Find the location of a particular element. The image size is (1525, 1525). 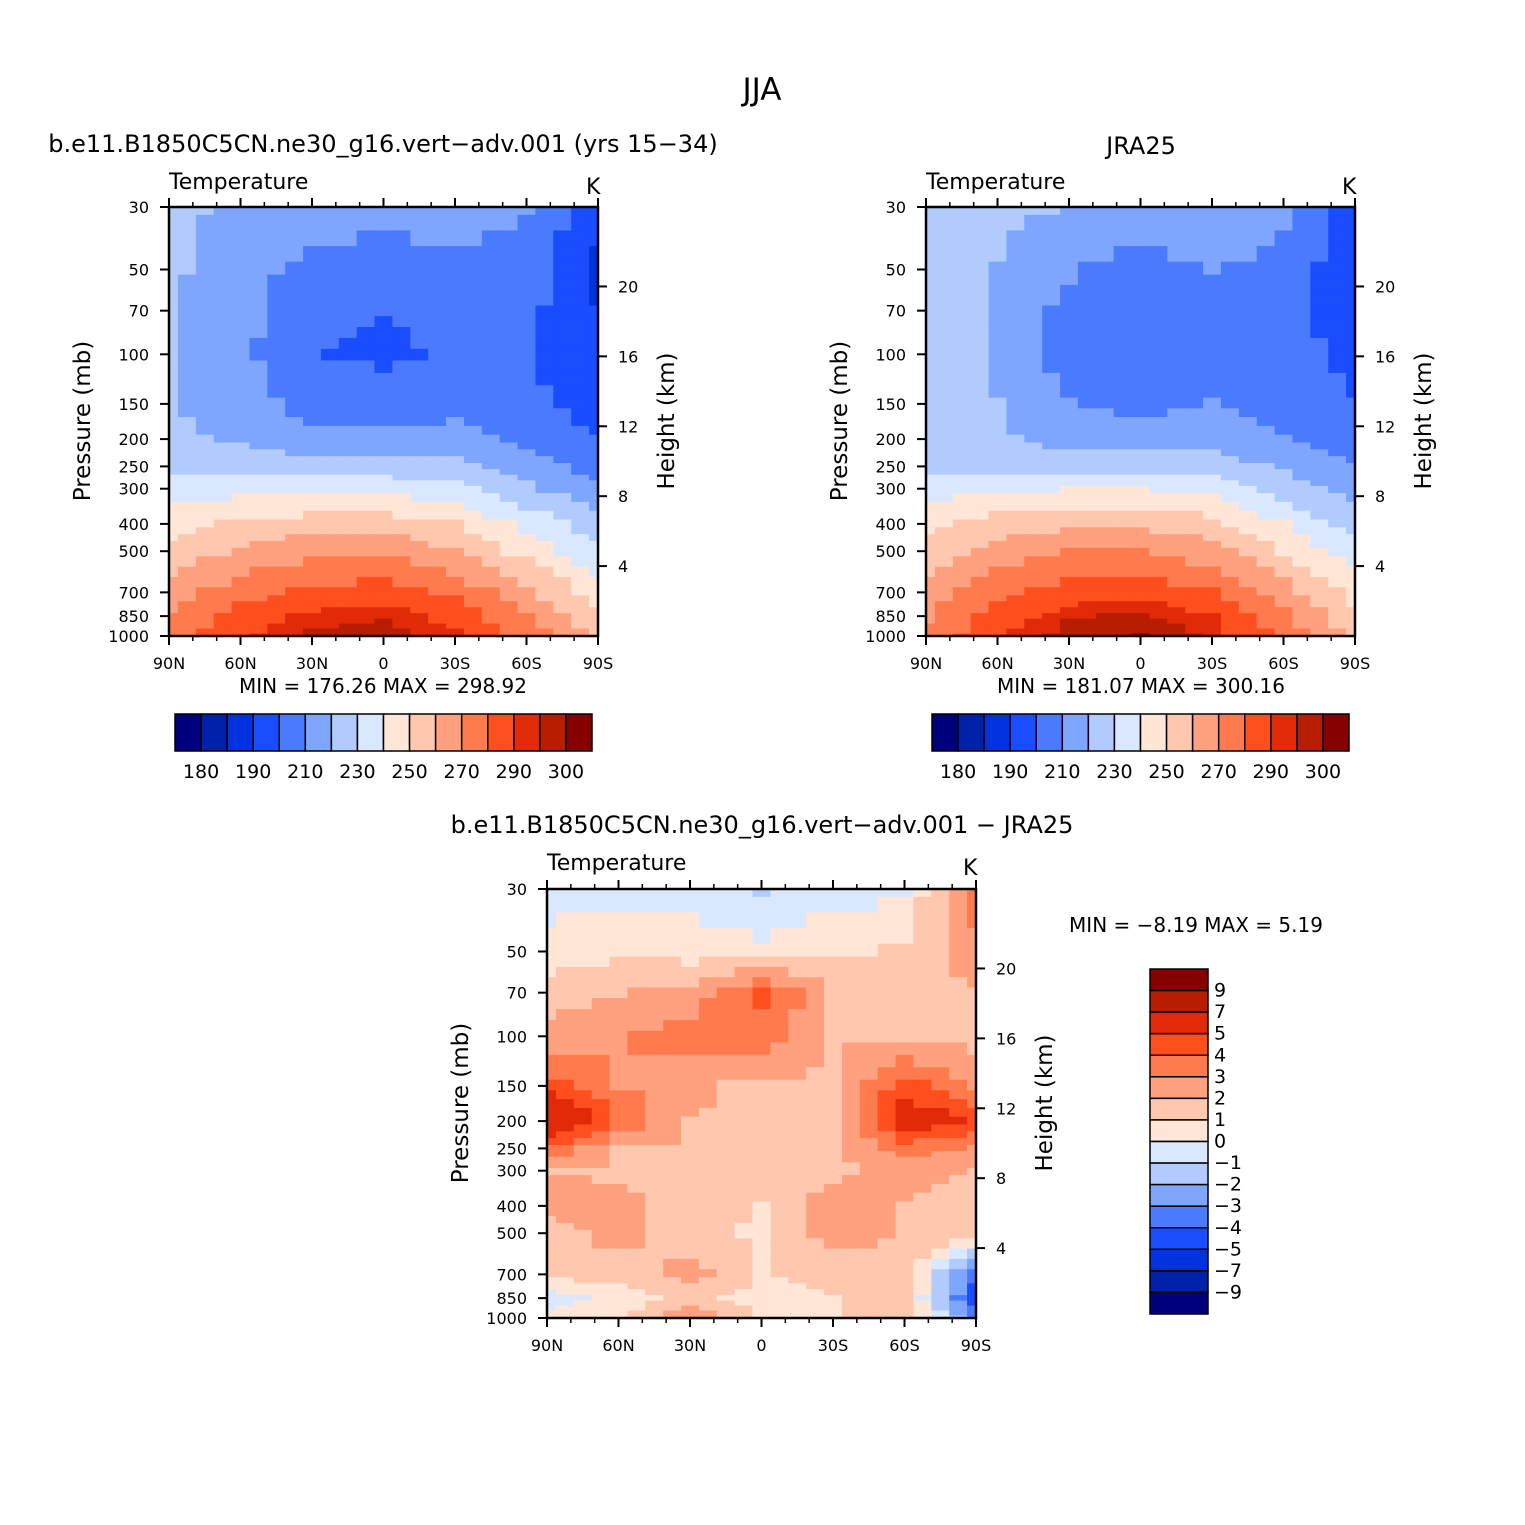

pressure-tick-label: 30 is located at coordinates (517, 889).